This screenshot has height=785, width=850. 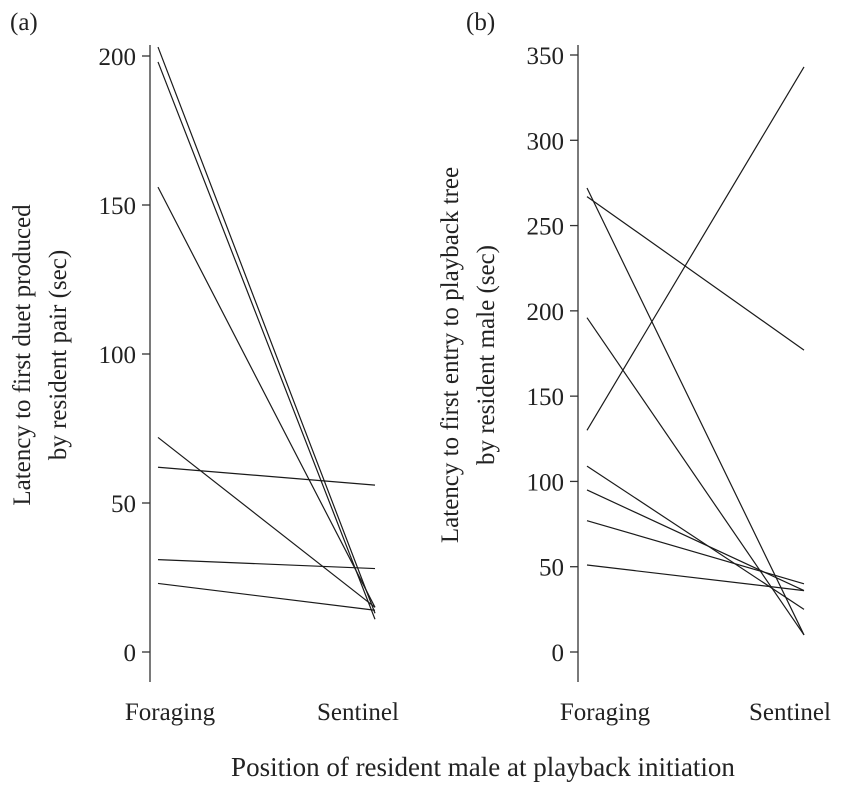 What do you see at coordinates (58, 355) in the screenshot?
I see `y-axis-title-line: by resident pair (sec)` at bounding box center [58, 355].